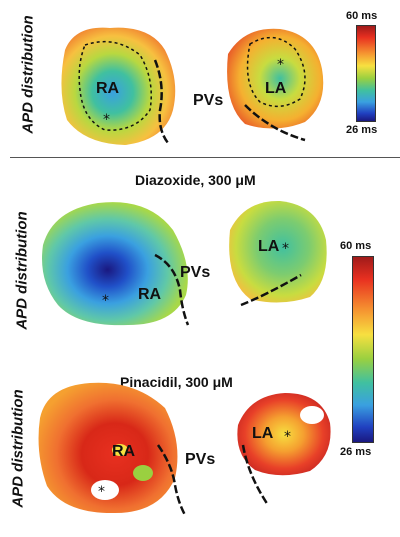 This screenshot has height=537, width=400. I want to click on control-la-edge, so click(275, 123).